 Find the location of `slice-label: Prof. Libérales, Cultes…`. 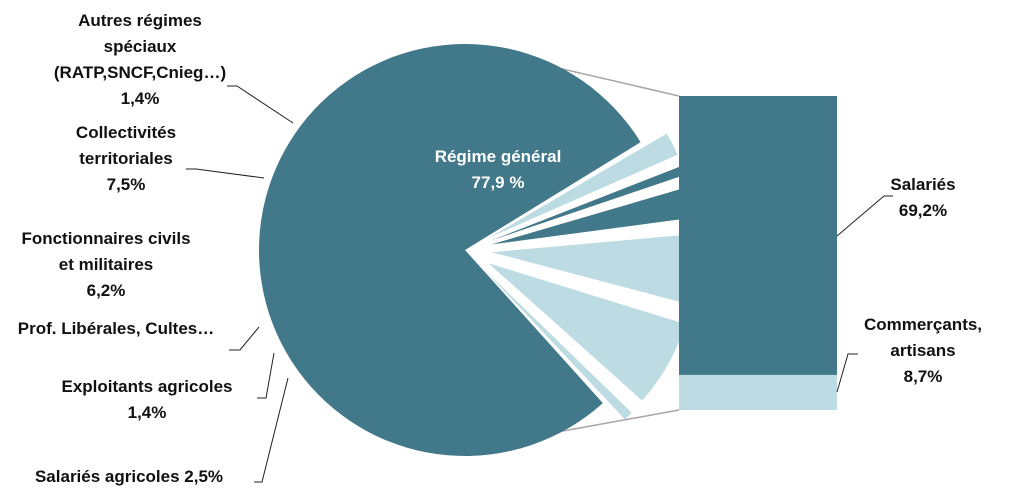

slice-label: Prof. Libérales, Cultes… is located at coordinates (116, 328).